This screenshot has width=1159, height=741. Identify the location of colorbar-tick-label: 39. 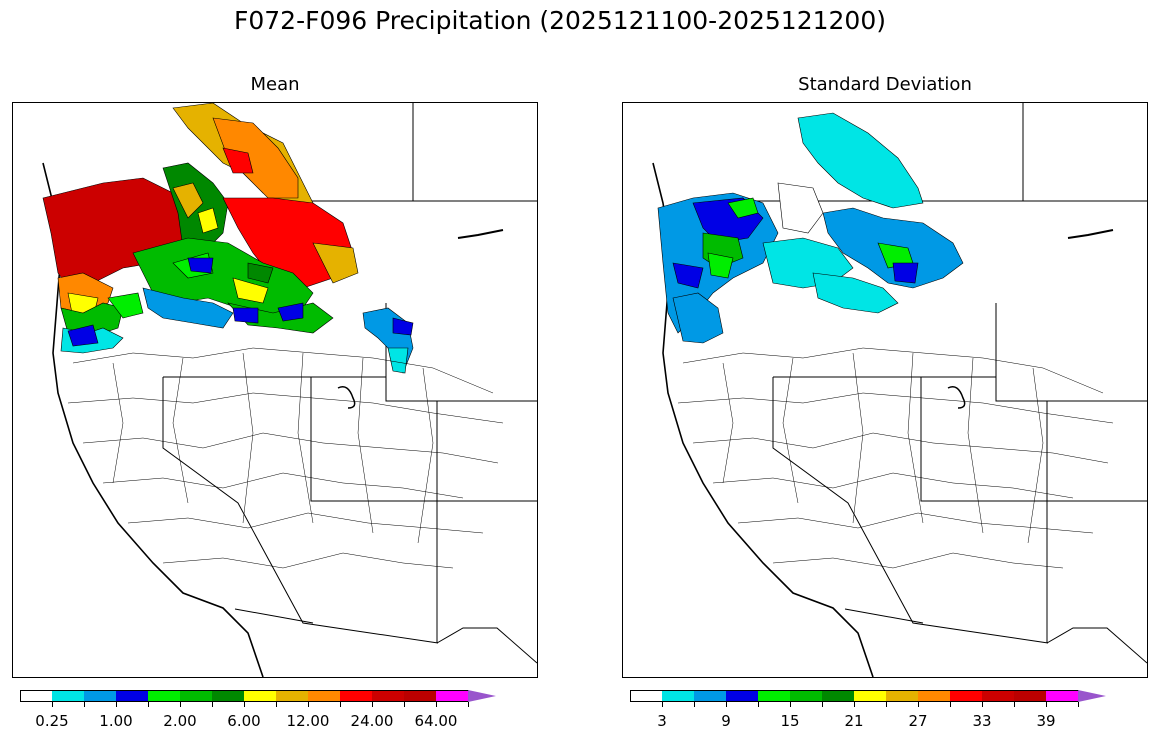
(1046, 721).